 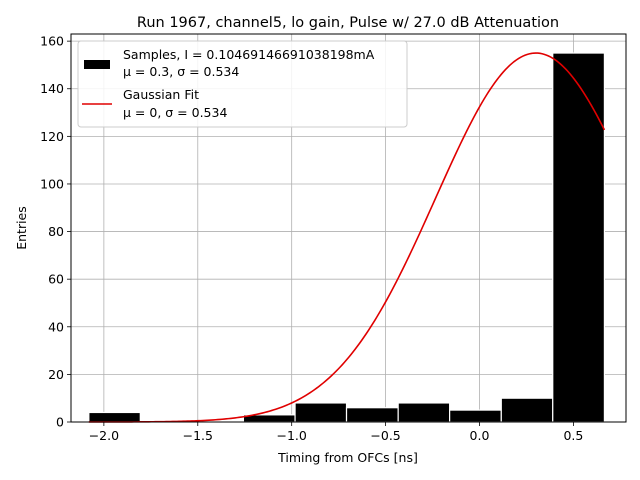 I want to click on y-tick-label: 100, so click(x=52, y=183).